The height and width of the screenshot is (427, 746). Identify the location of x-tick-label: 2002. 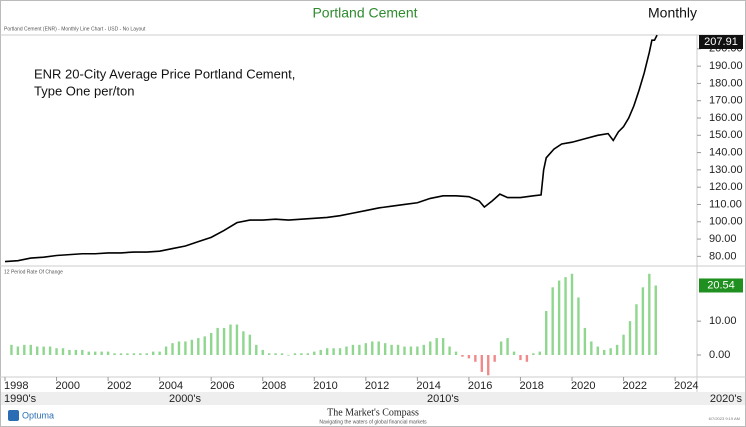
(119, 386).